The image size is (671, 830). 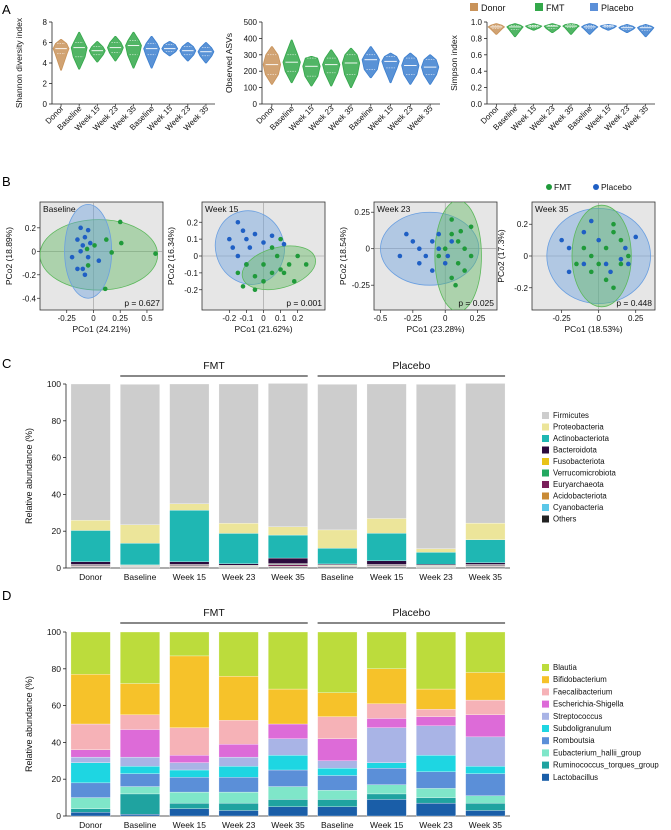 What do you see at coordinates (101, 329) in the screenshot?
I see `x-axis-label: PCo1 (24.21%)` at bounding box center [101, 329].